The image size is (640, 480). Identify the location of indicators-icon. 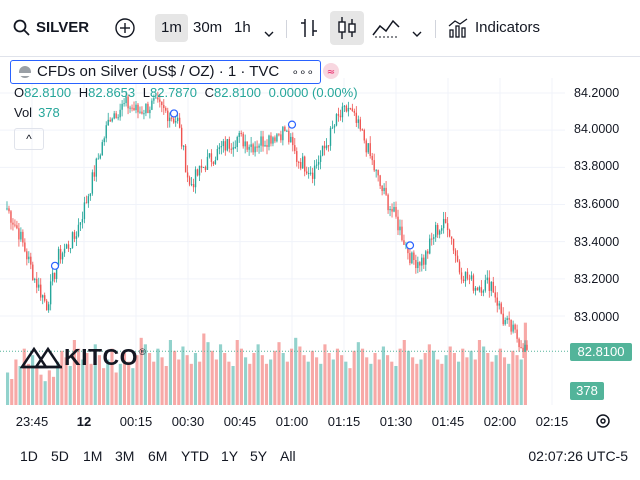
(458, 28).